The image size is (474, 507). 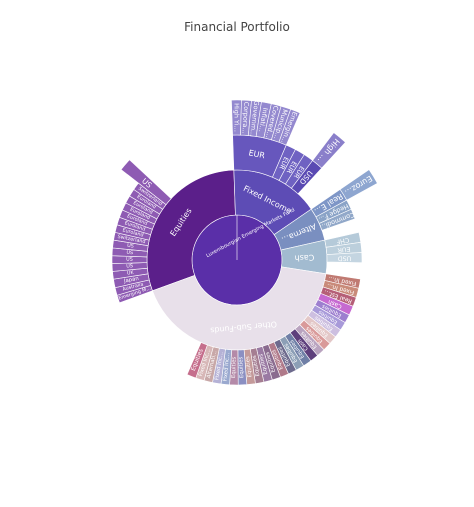 What do you see at coordinates (237, 260) in the screenshot?
I see `segment-root` at bounding box center [237, 260].